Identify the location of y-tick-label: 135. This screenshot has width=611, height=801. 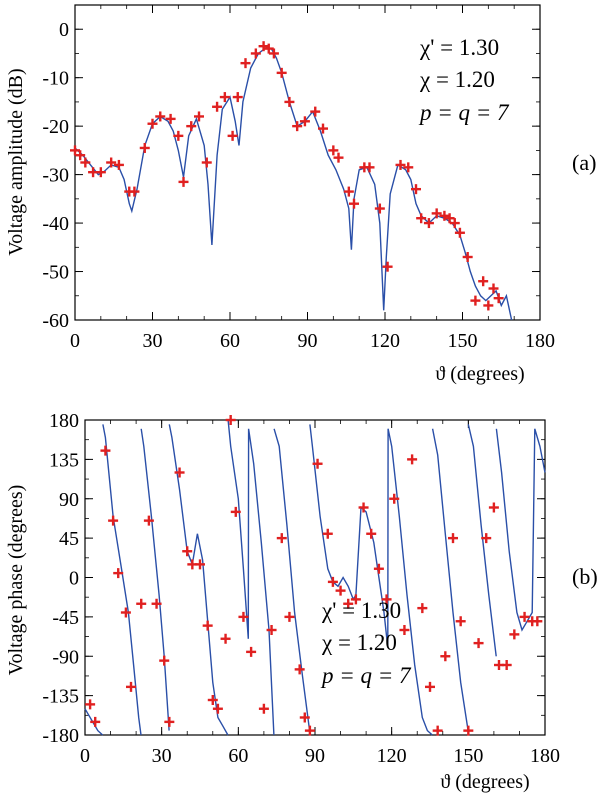
(64, 460).